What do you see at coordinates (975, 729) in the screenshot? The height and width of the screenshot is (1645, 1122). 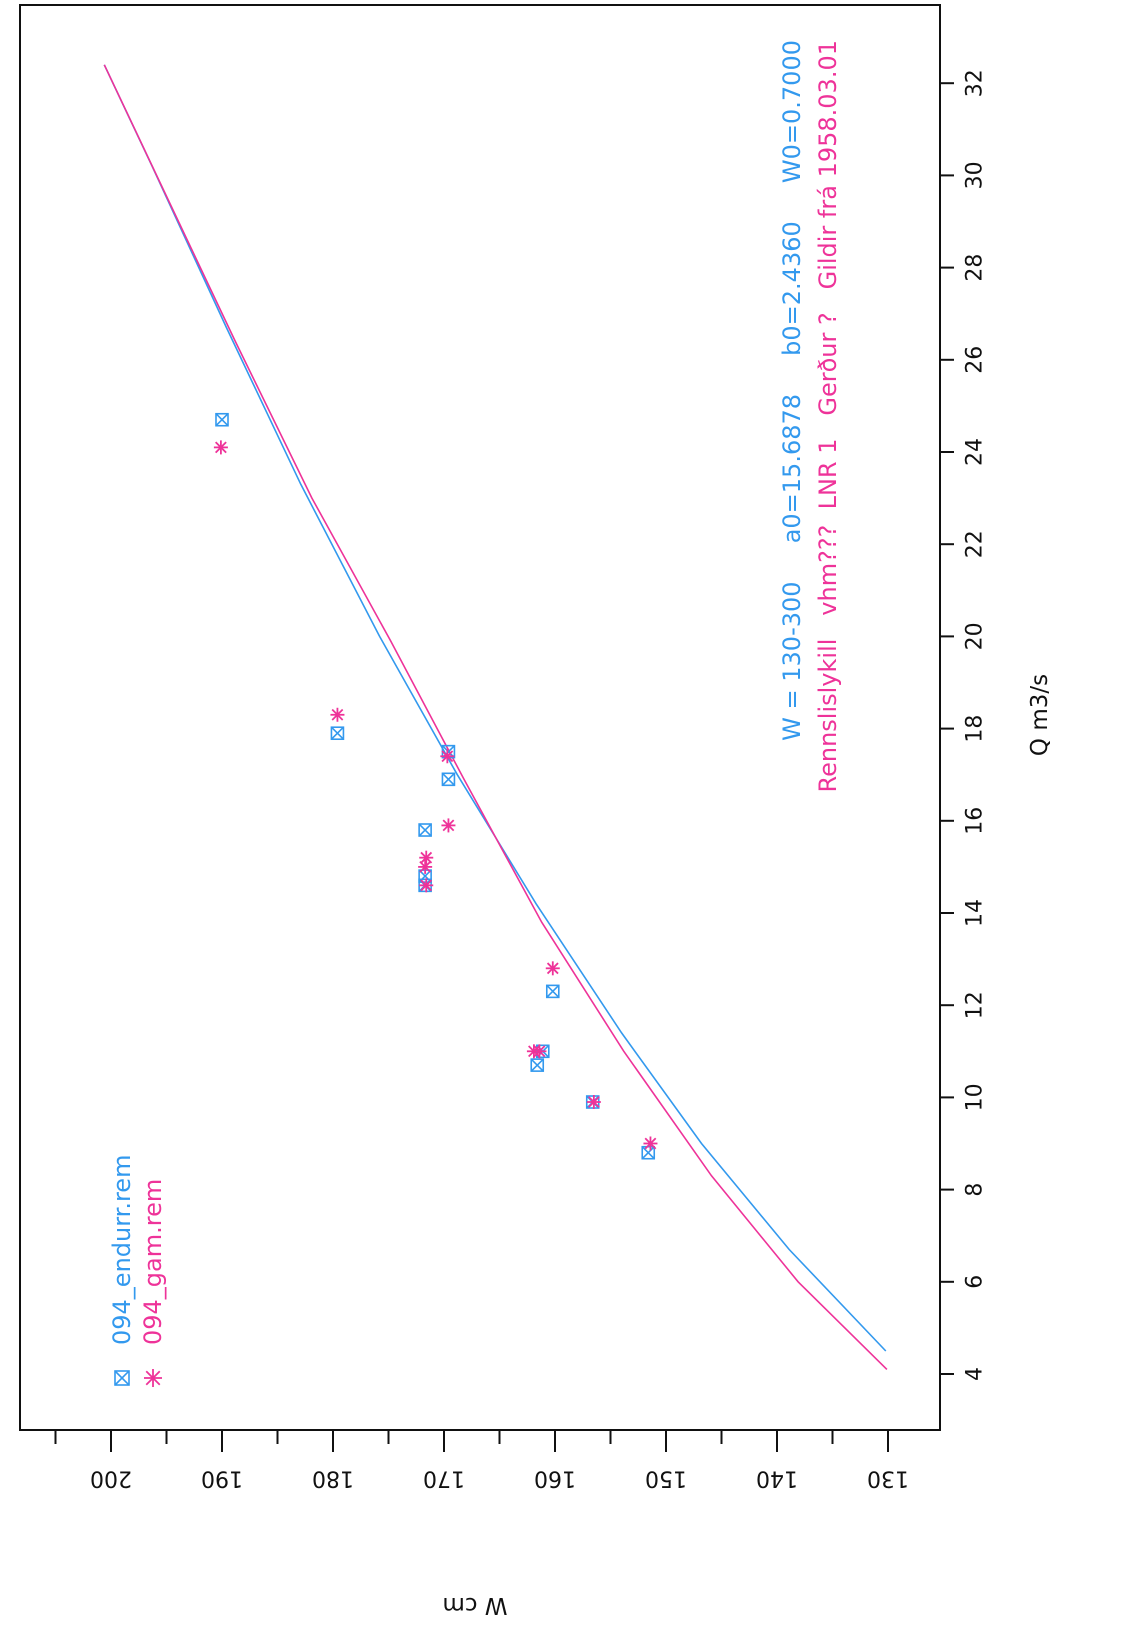 I see `x-tick-label: 18` at bounding box center [975, 729].